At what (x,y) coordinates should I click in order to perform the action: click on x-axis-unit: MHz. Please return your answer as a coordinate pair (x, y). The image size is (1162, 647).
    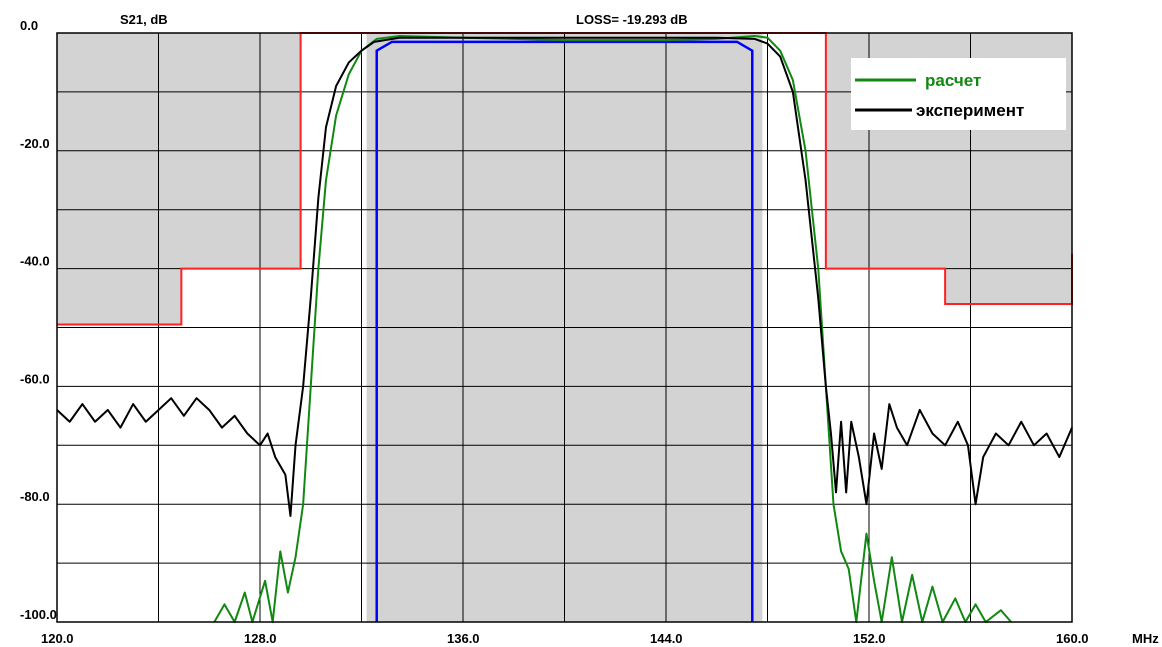
    Looking at the image, I should click on (1145, 638).